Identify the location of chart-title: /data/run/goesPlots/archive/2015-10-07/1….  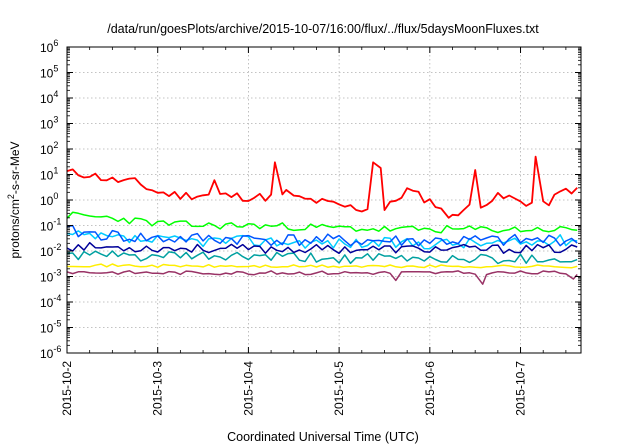
(323, 29).